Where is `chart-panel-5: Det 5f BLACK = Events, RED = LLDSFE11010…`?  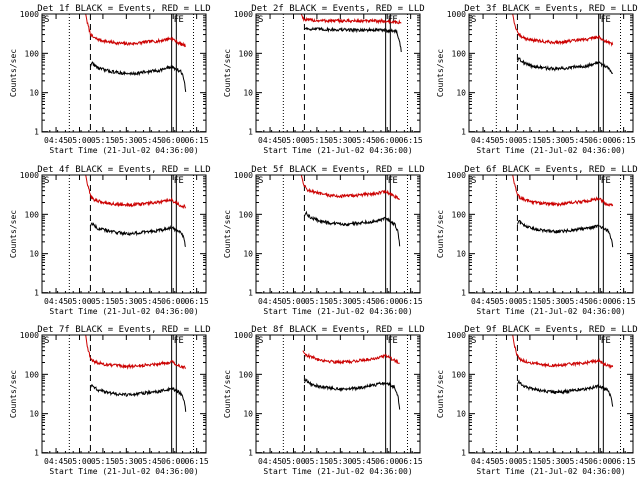
chart-panel-5: Det 5f BLACK = Events, RED = LLDSFE11010… is located at coordinates (324, 240).